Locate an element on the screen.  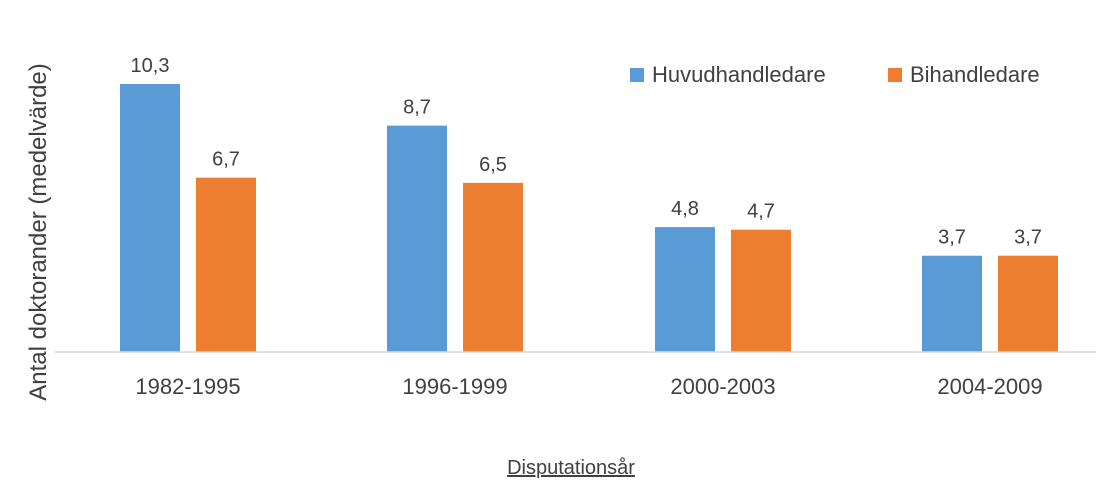
legend-swatch-huvudhandledare is located at coordinates (637, 75).